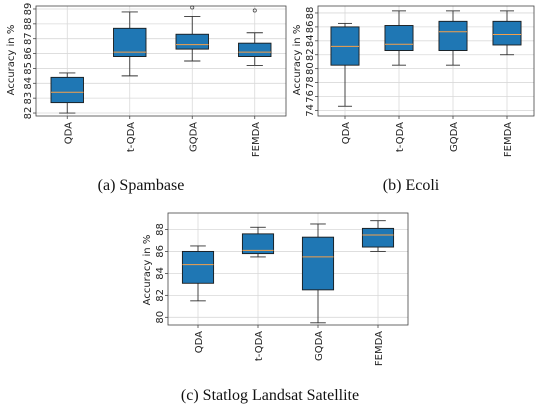  Describe the element at coordinates (270, 395) in the screenshot. I see `panel-caption: (c) Statlog Landsat Satellite` at that location.